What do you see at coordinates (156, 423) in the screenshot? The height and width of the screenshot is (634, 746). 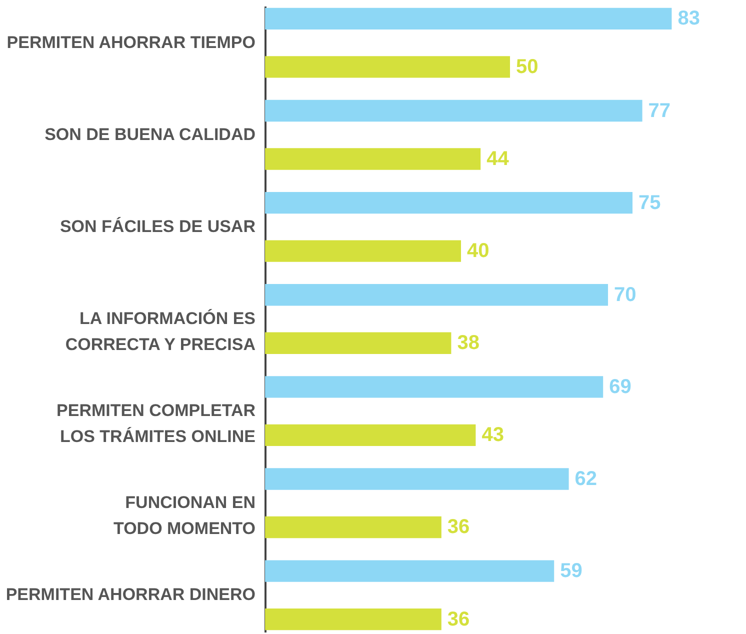 I see `y-tick-label: PERMITEN COMPLETAR LOS TRÁMITES ONLINE` at bounding box center [156, 423].